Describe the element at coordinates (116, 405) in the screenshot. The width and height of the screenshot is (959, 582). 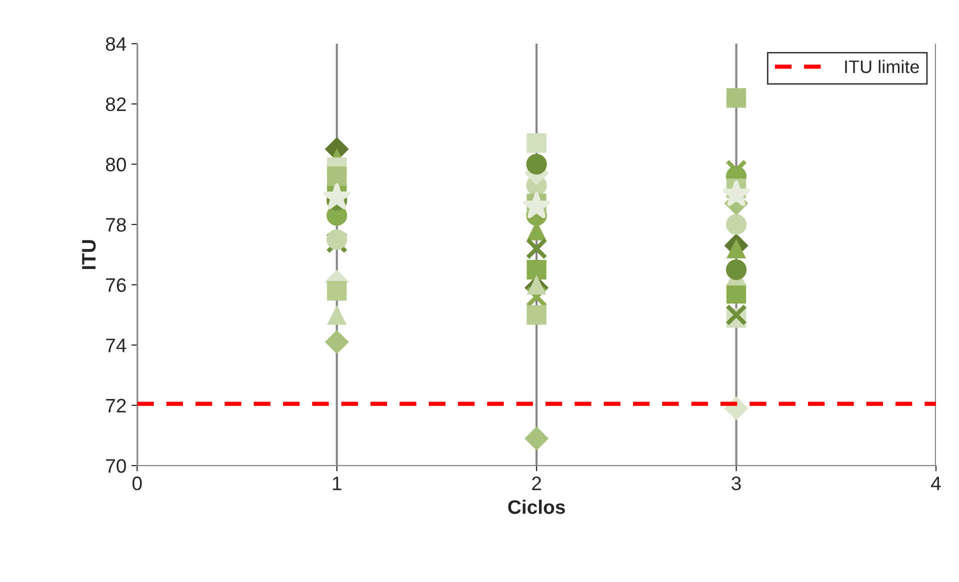
I see `y-tick-label: 72` at that location.